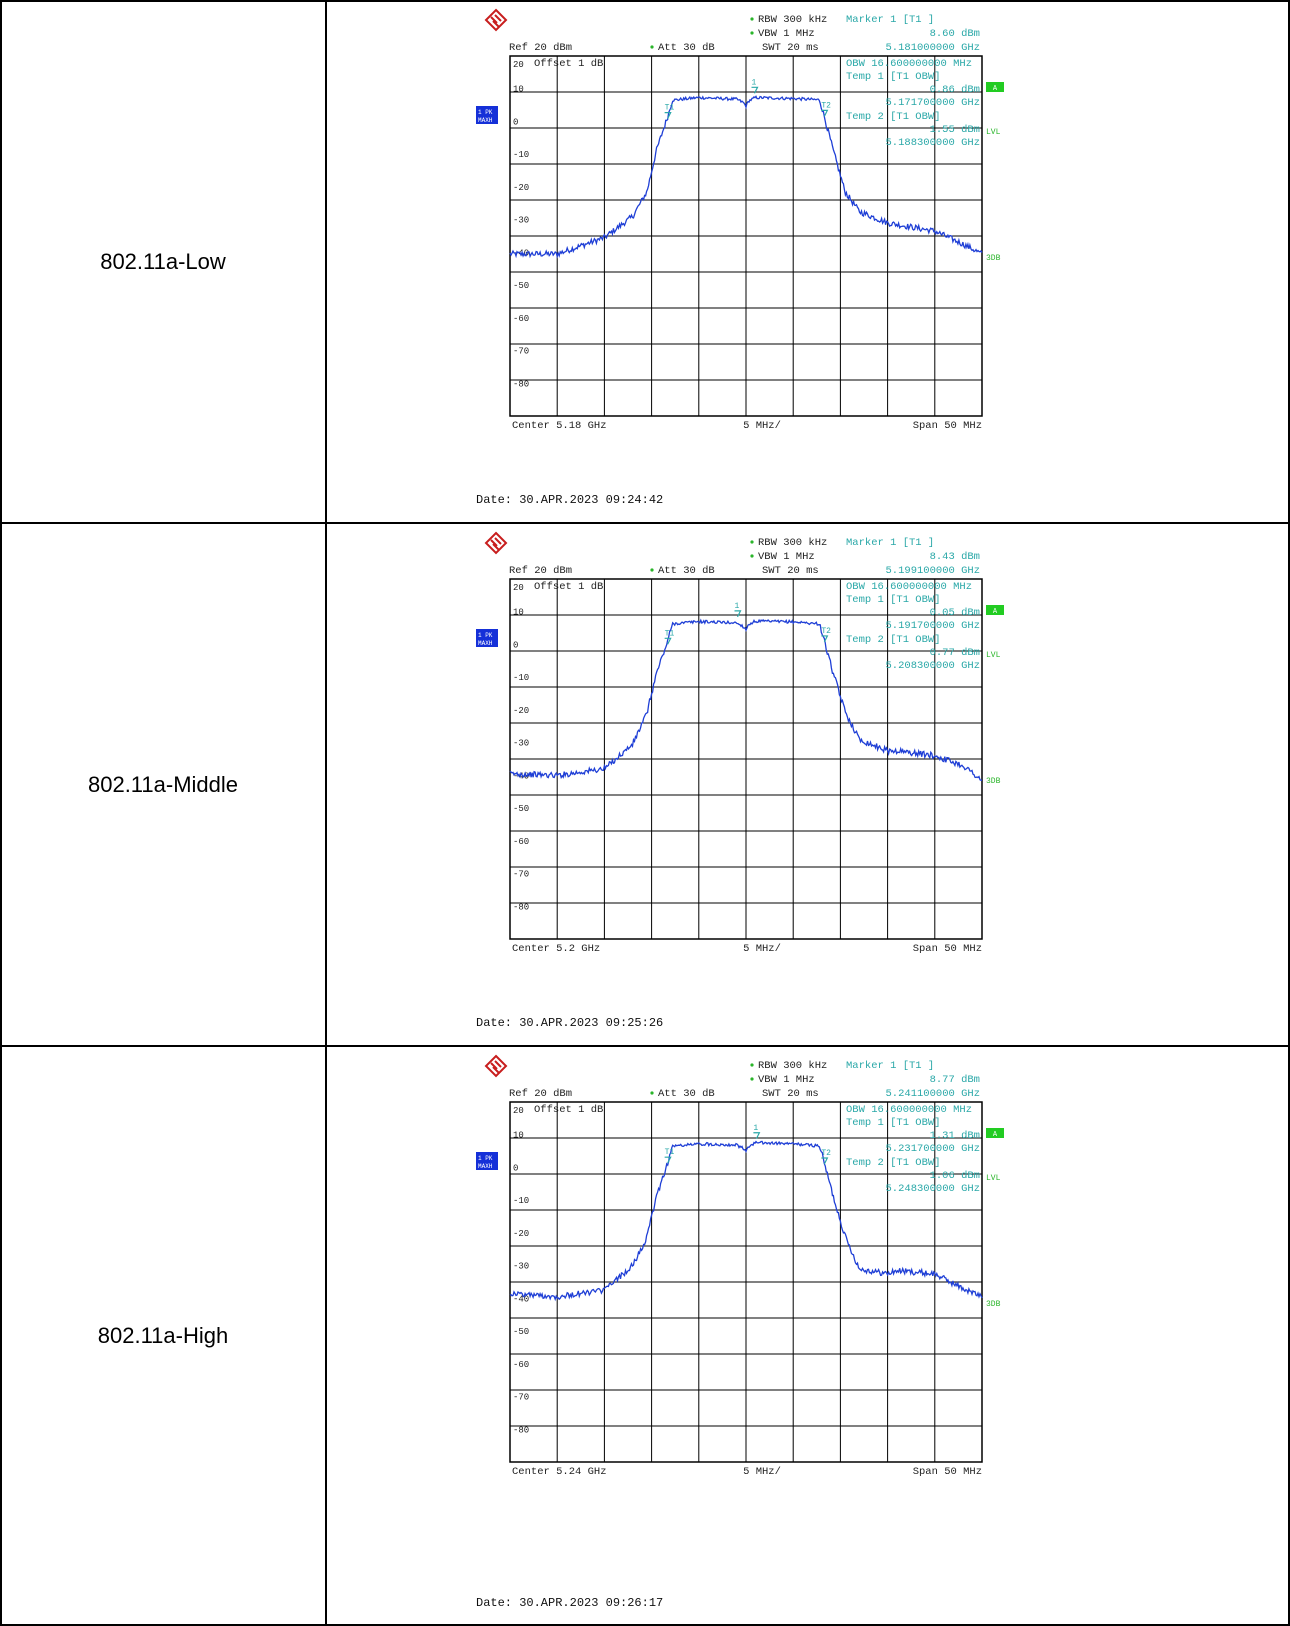  What do you see at coordinates (932, 666) in the screenshot?
I see `temp2-frequency: 5.208300000 GHz` at bounding box center [932, 666].